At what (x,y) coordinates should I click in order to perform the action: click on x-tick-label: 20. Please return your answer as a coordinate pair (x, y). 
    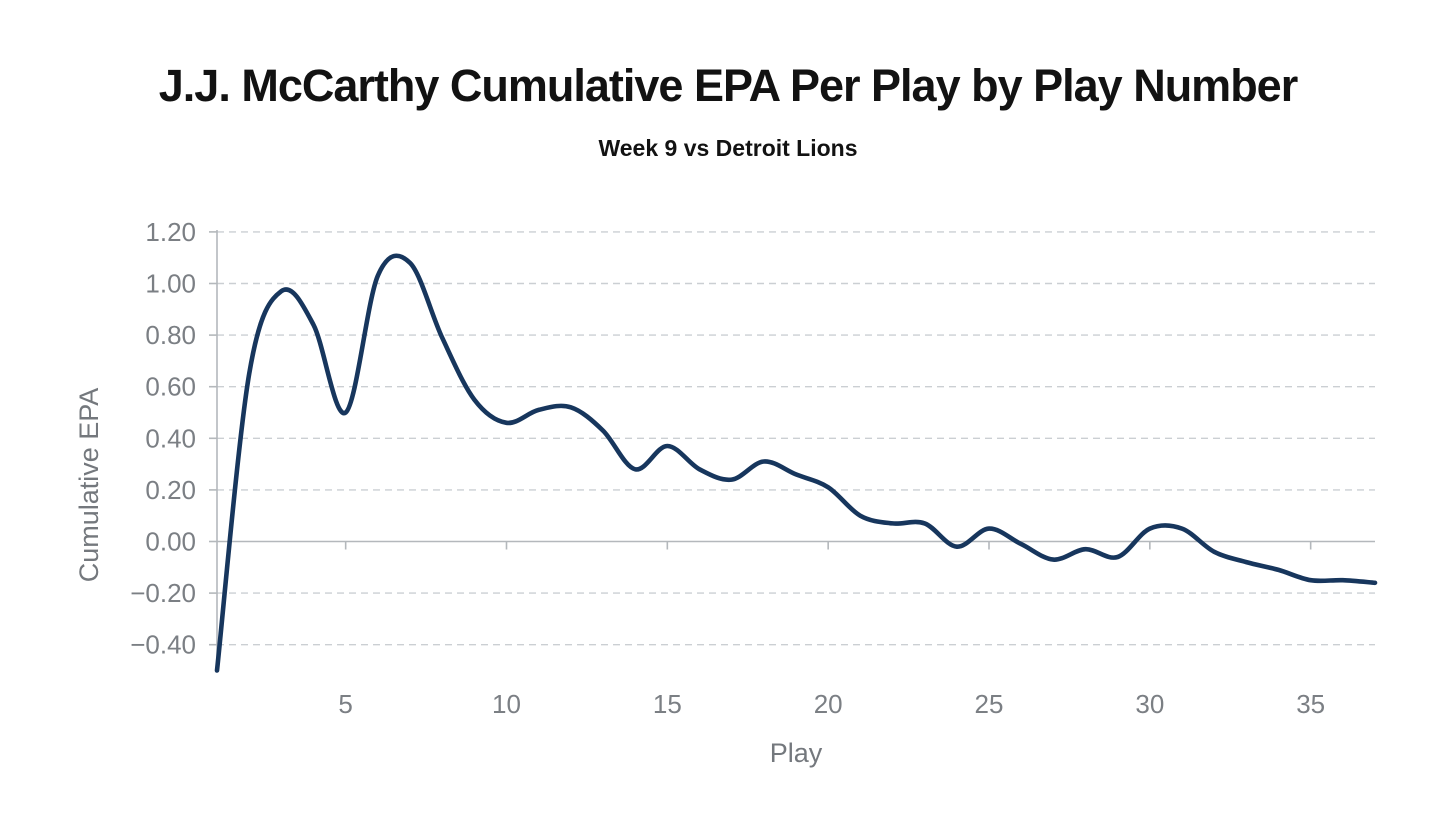
    Looking at the image, I should click on (828, 704).